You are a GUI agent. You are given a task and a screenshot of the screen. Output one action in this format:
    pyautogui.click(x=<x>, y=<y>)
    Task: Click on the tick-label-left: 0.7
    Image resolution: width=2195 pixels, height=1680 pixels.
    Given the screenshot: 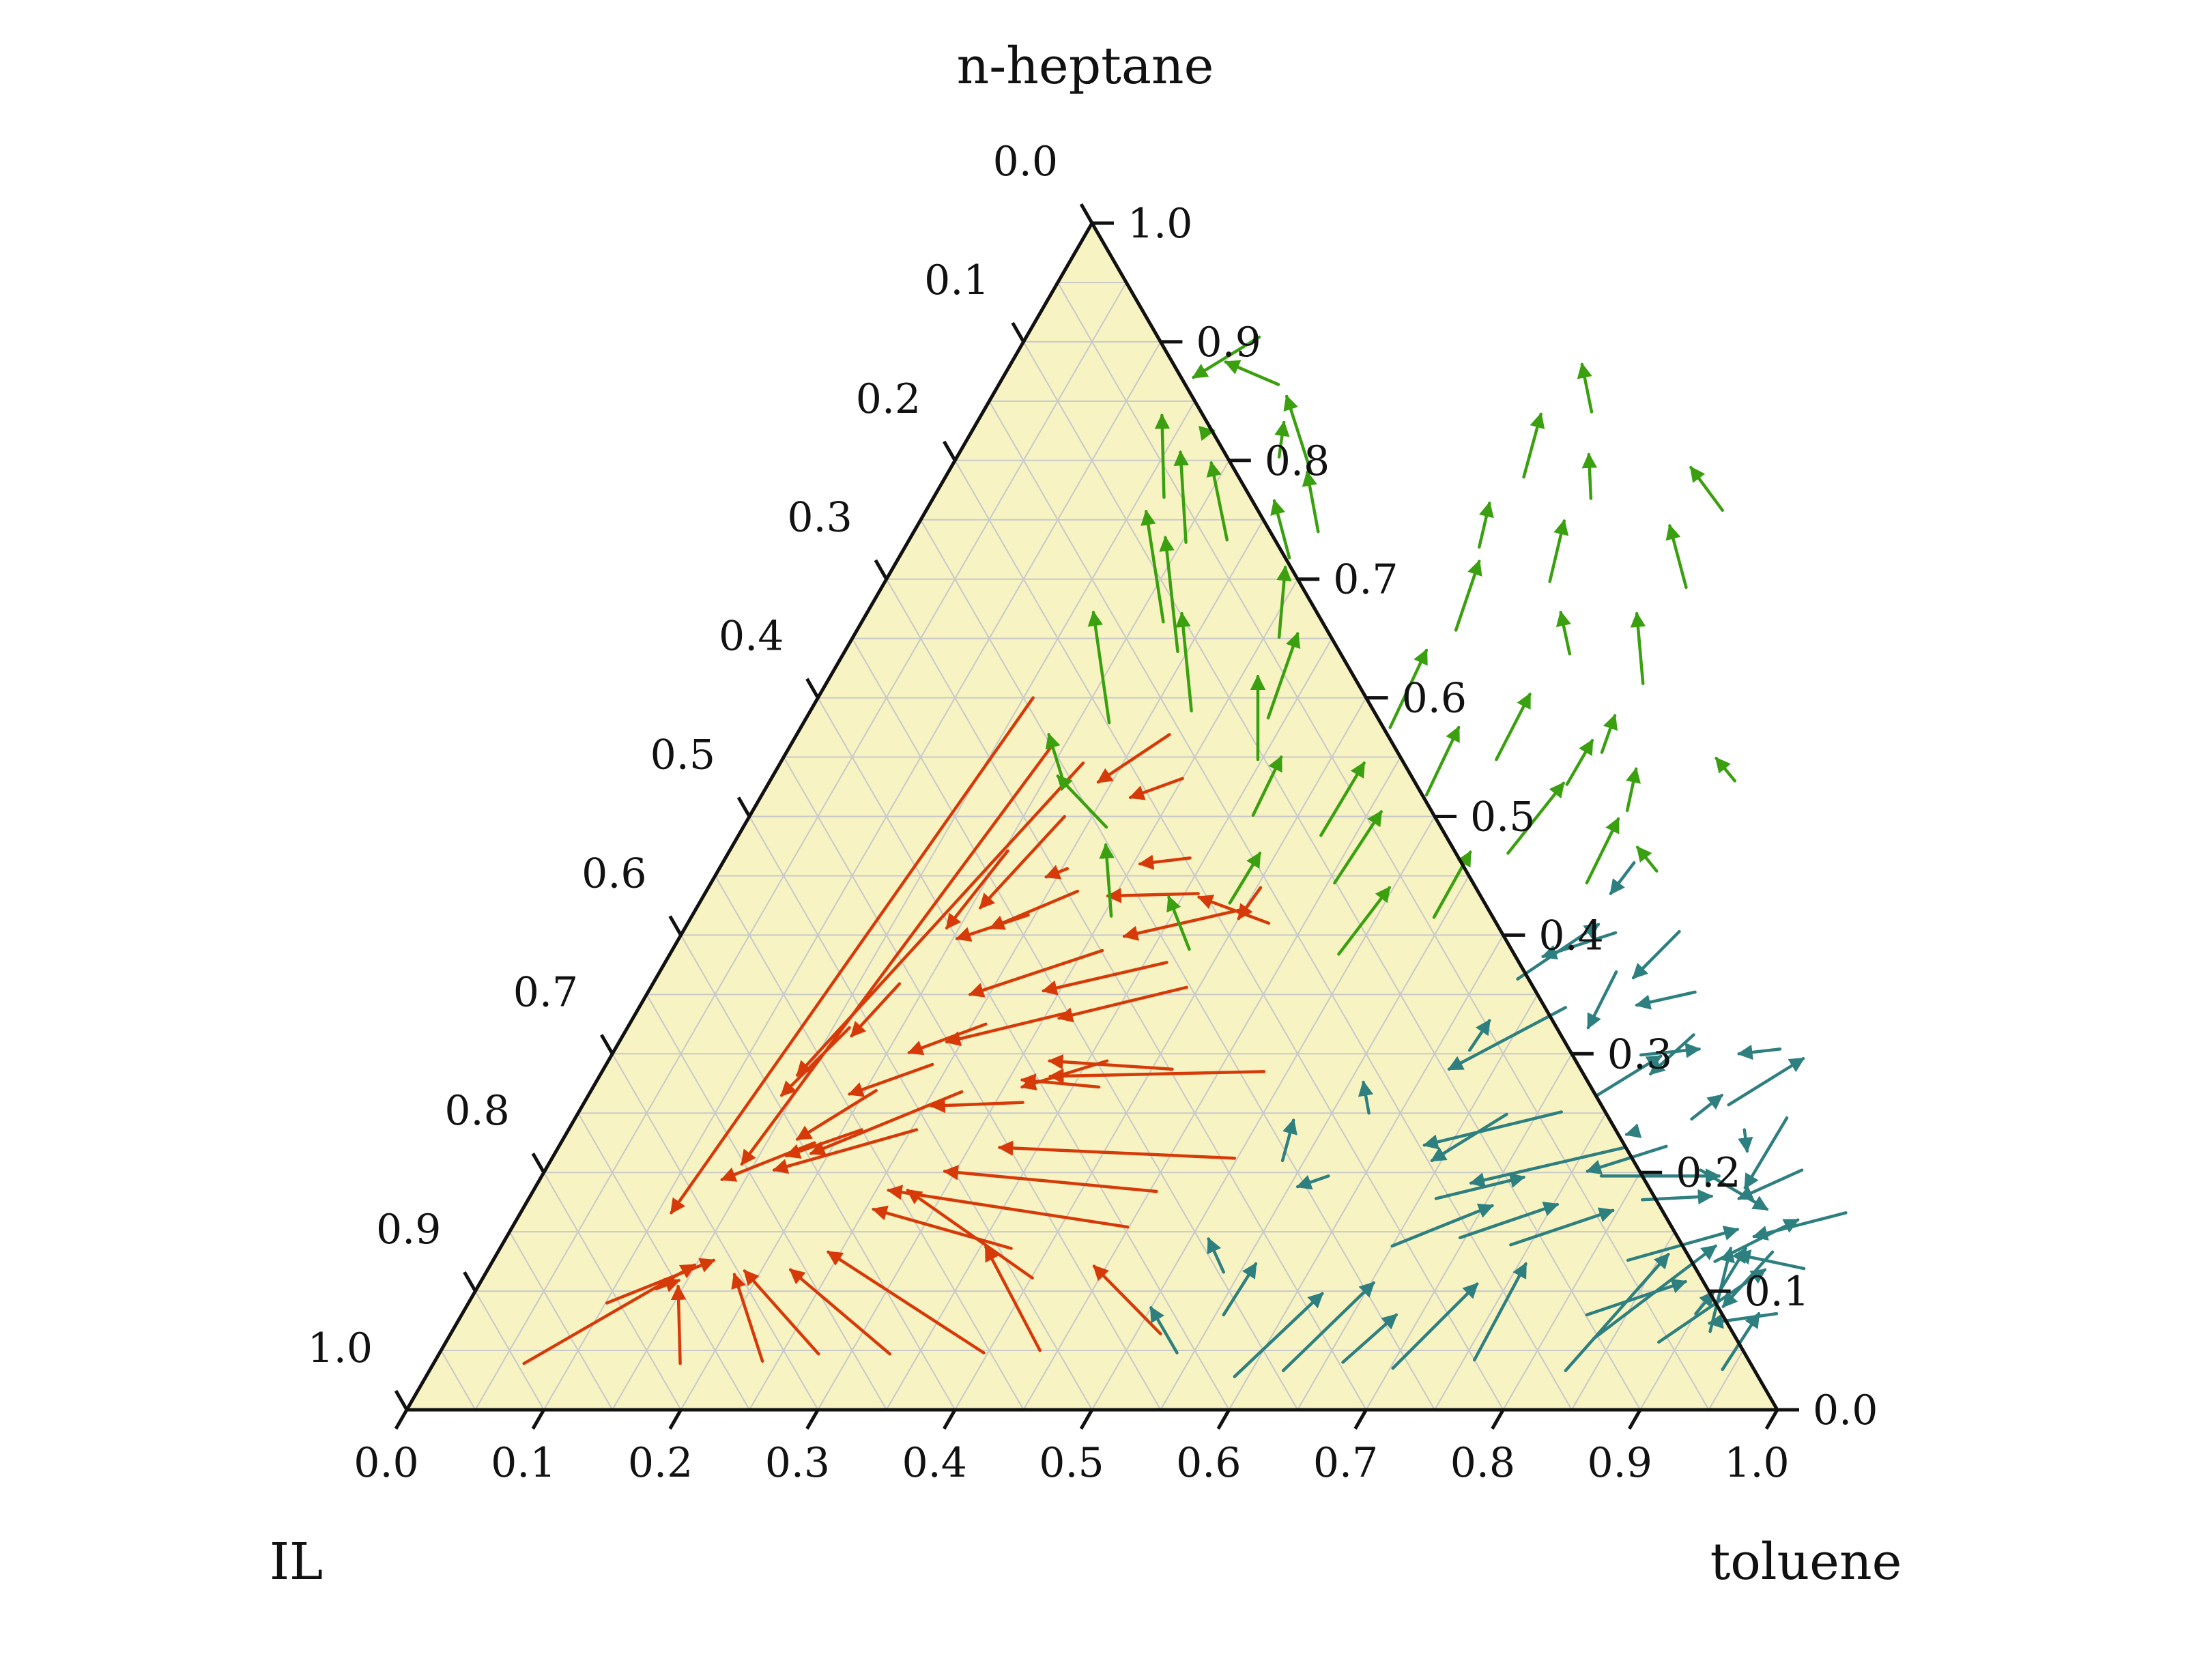 What is the action you would take?
    pyautogui.click(x=545, y=992)
    